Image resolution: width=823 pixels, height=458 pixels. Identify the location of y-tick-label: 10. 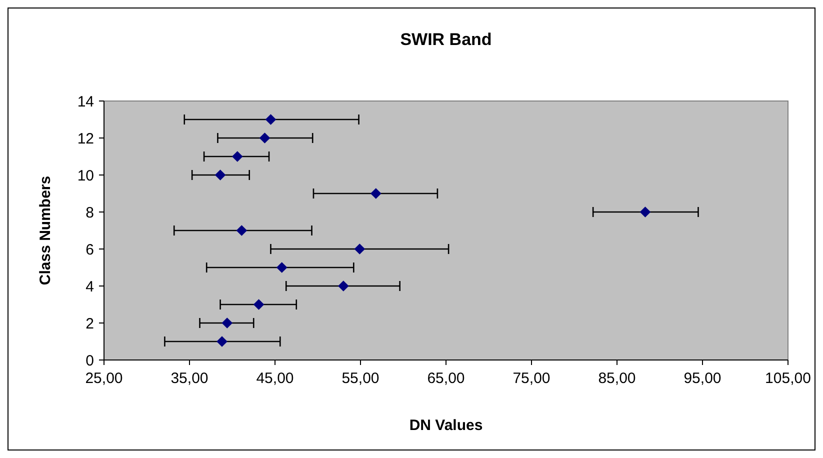
(85, 175).